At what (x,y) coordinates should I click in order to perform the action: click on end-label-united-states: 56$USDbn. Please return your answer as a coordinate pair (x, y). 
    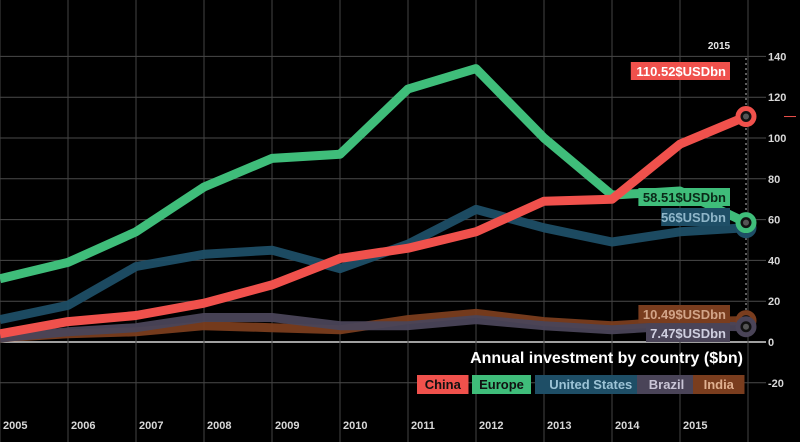
    Looking at the image, I should click on (695, 217).